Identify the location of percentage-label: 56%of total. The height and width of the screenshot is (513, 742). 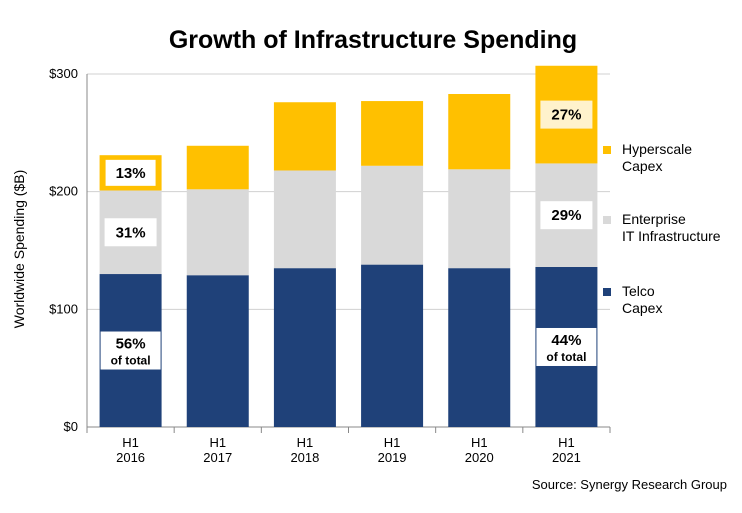
(130, 350).